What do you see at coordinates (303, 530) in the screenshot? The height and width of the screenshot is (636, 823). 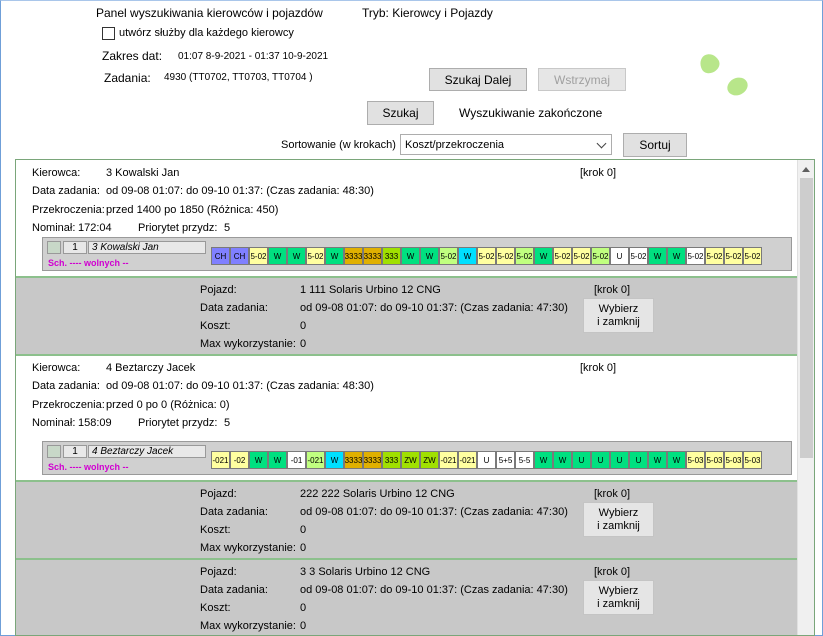 I see `cost-value: 0` at bounding box center [303, 530].